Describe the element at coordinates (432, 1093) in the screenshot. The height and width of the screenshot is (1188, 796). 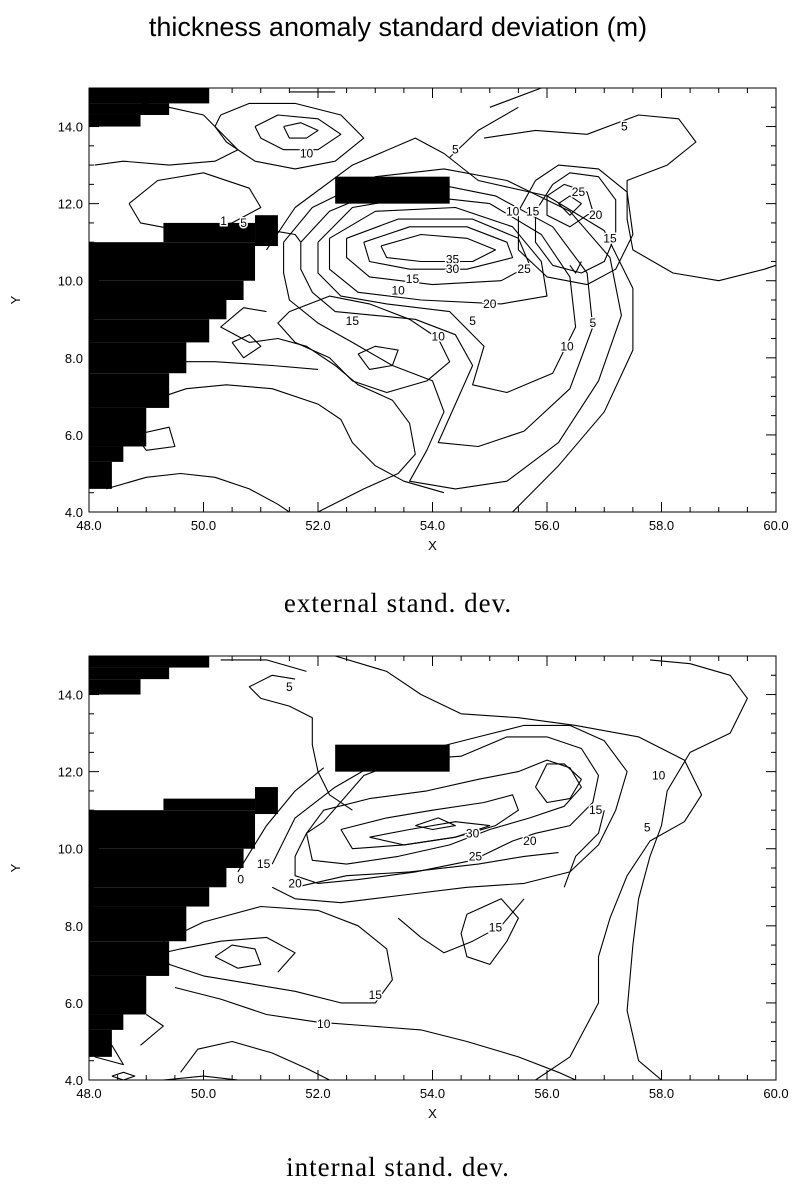
I see `x-tick-label: 54.0` at that location.